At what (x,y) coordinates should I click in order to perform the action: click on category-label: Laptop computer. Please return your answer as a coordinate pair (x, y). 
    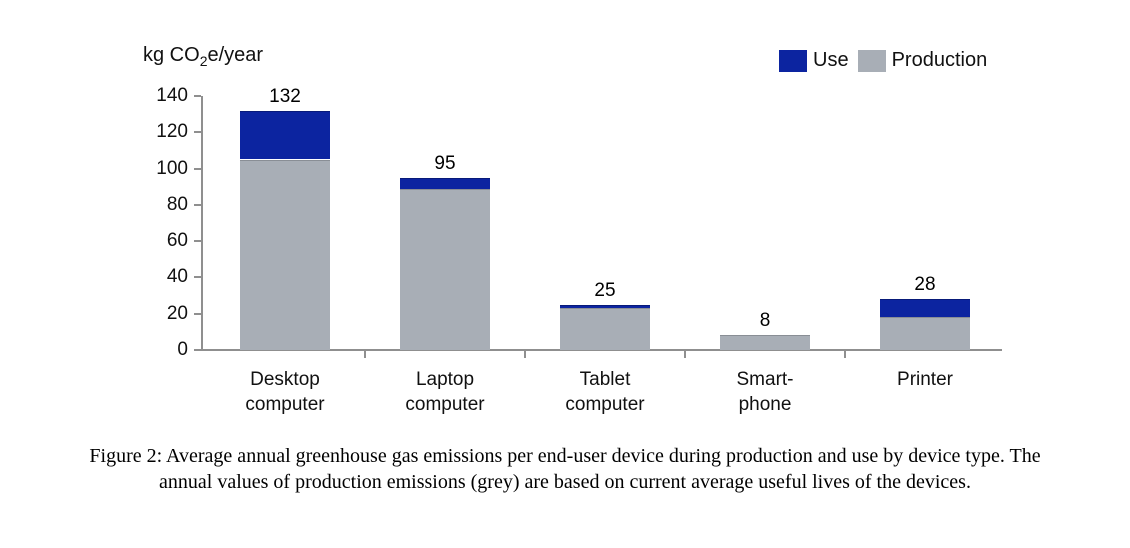
    Looking at the image, I should click on (445, 392).